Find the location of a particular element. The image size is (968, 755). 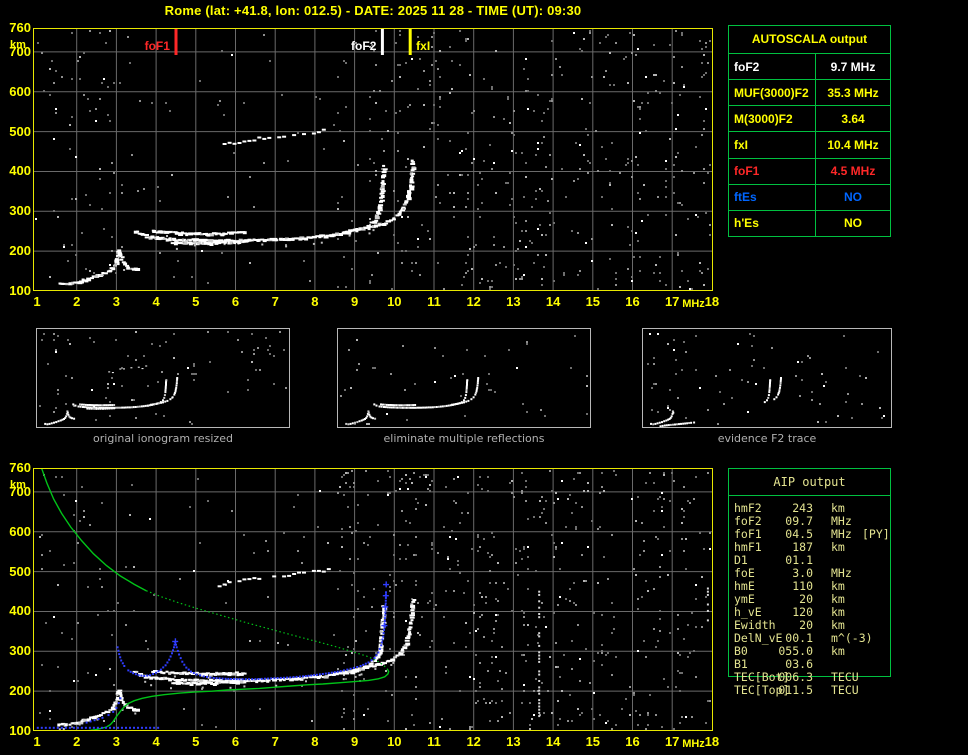

parameter-name: D1 is located at coordinates (741, 560).